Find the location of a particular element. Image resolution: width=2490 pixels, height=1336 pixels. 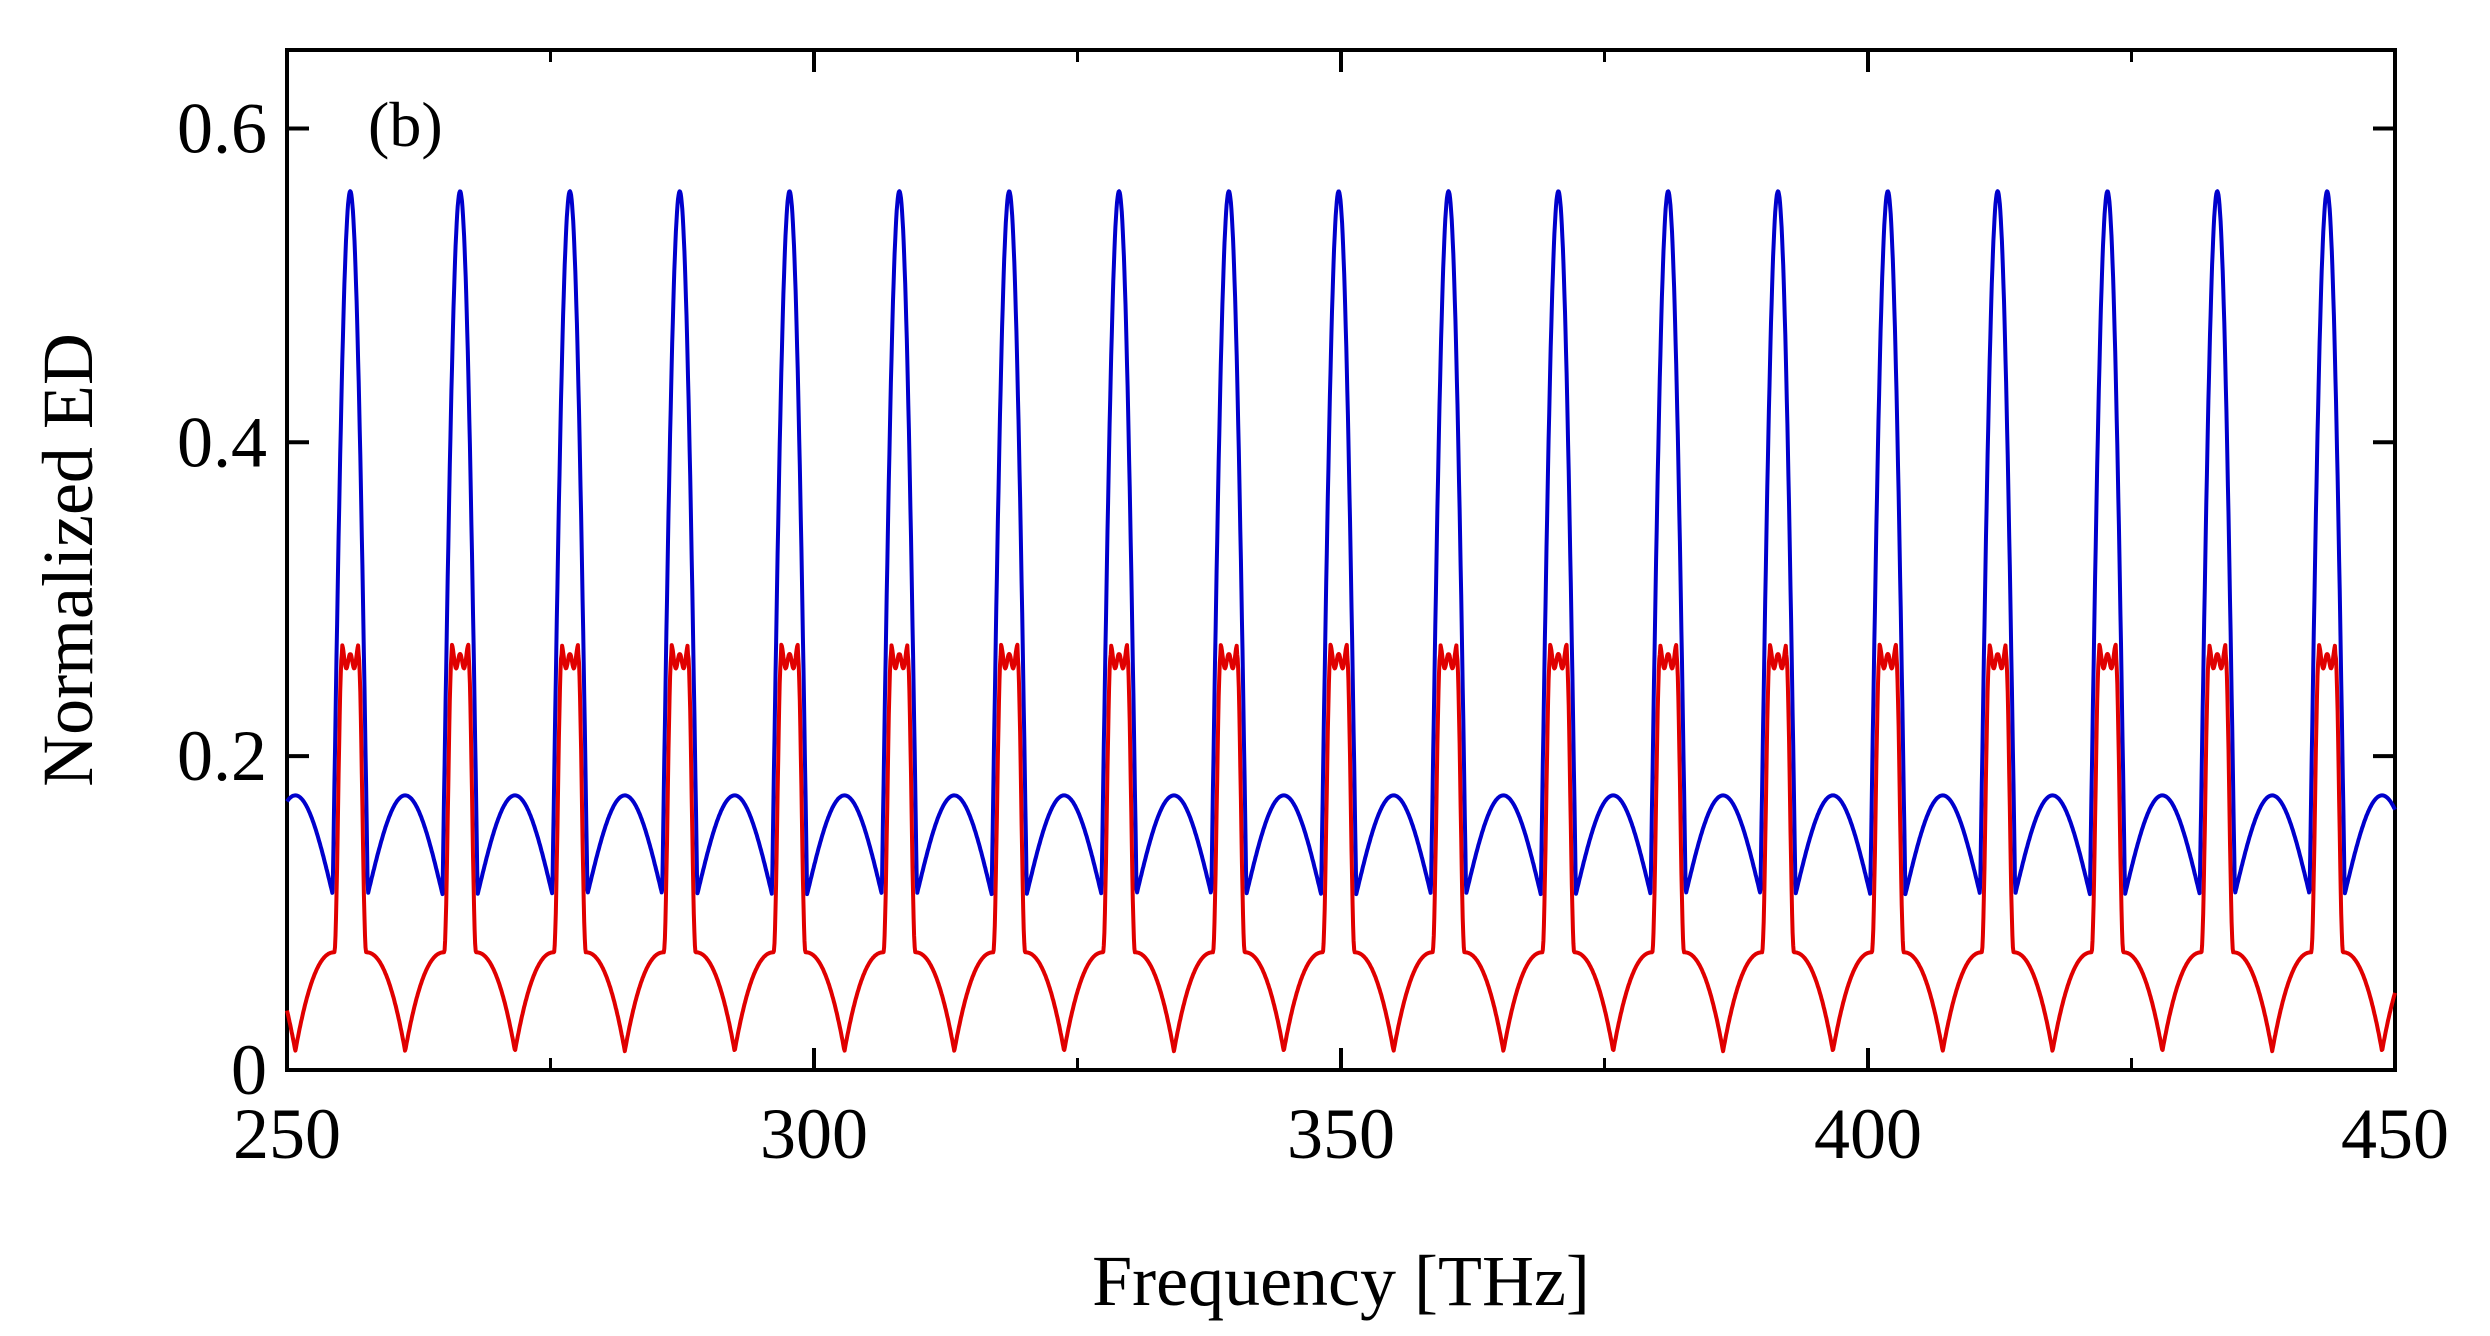

x-tick-label-300: 300 is located at coordinates (814, 1134).